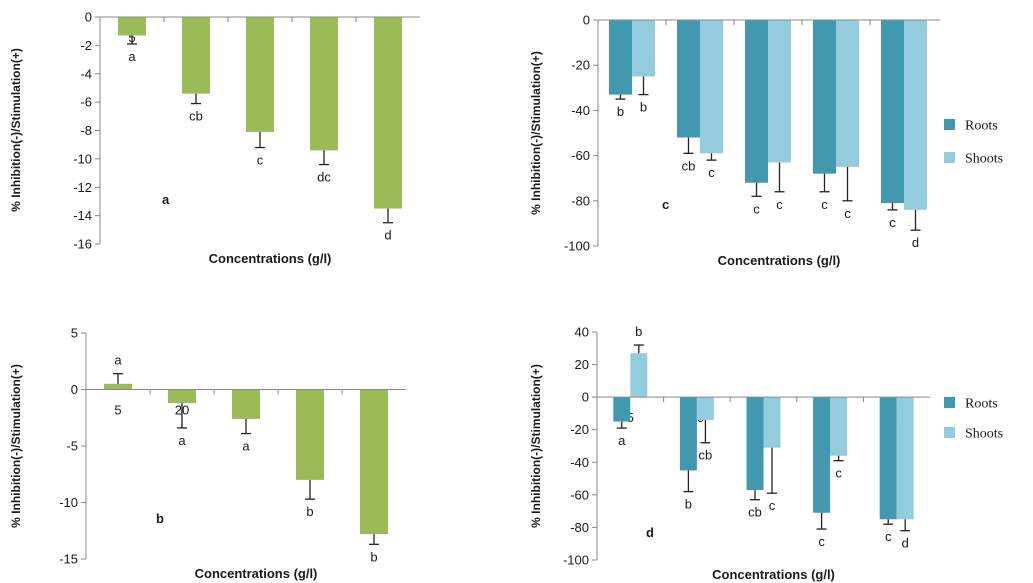  What do you see at coordinates (582, 364) in the screenshot?
I see `y-tick-label: 20` at bounding box center [582, 364].